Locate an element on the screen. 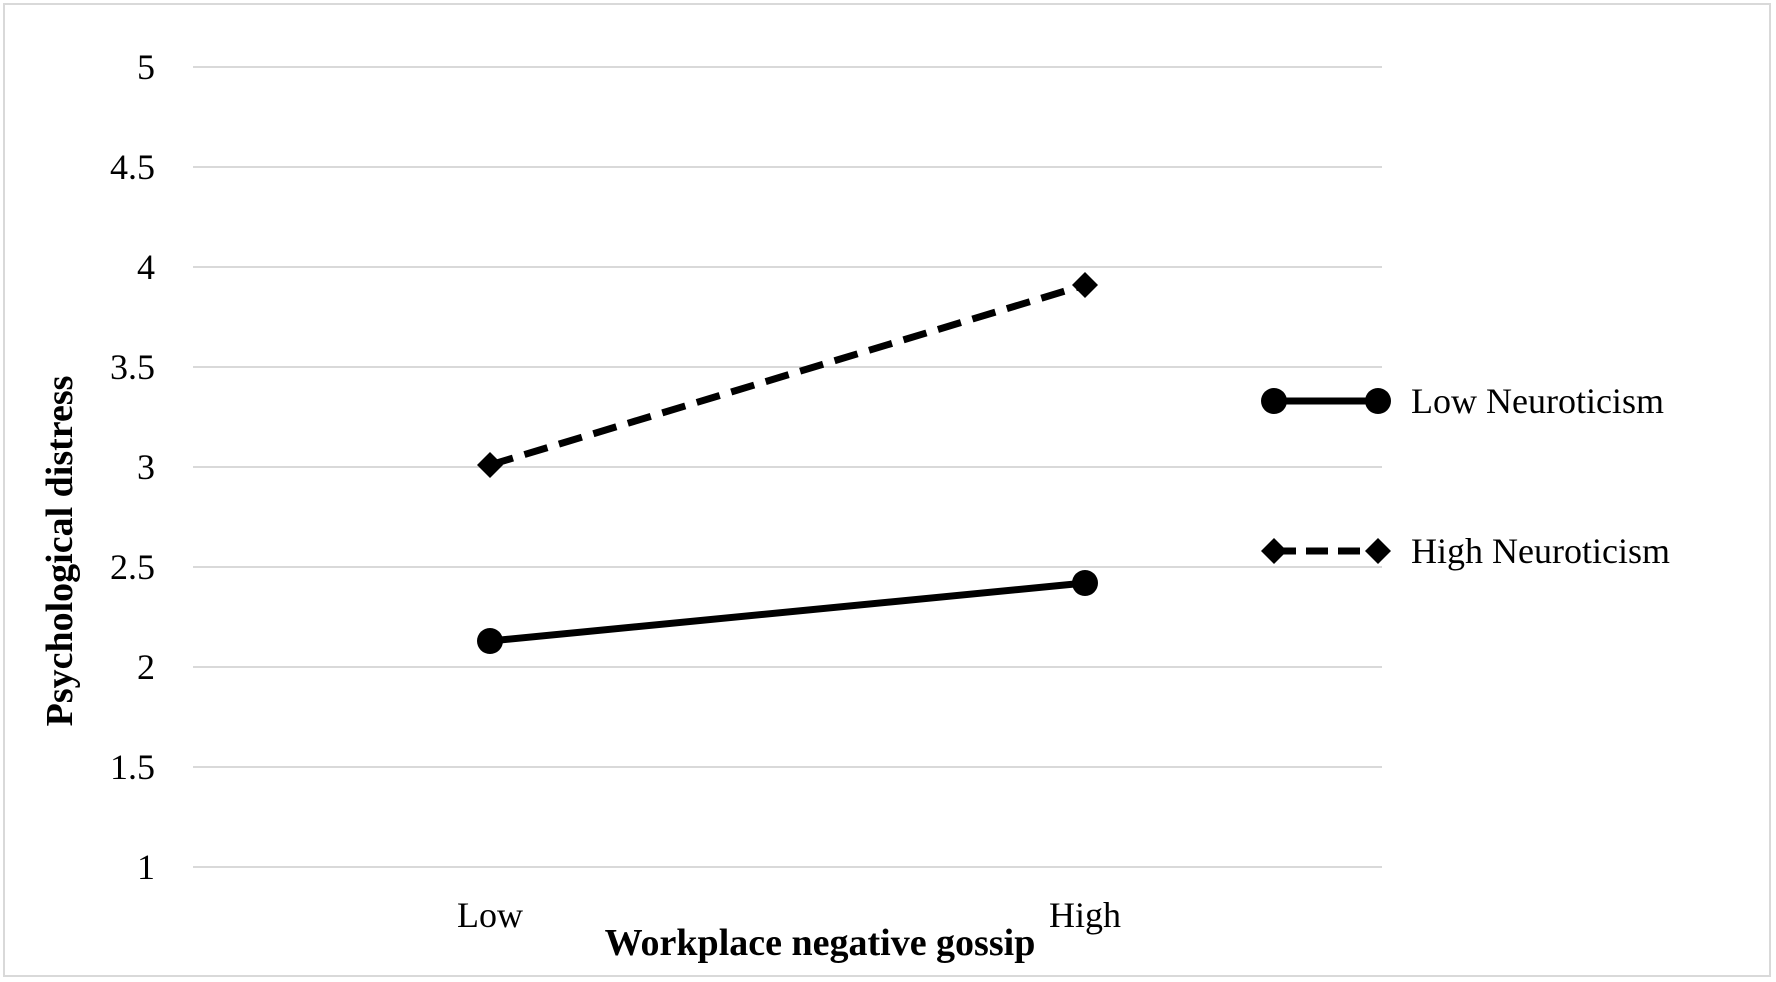 The image size is (1776, 982). y-tick-label: 1.5 is located at coordinates (132, 767).